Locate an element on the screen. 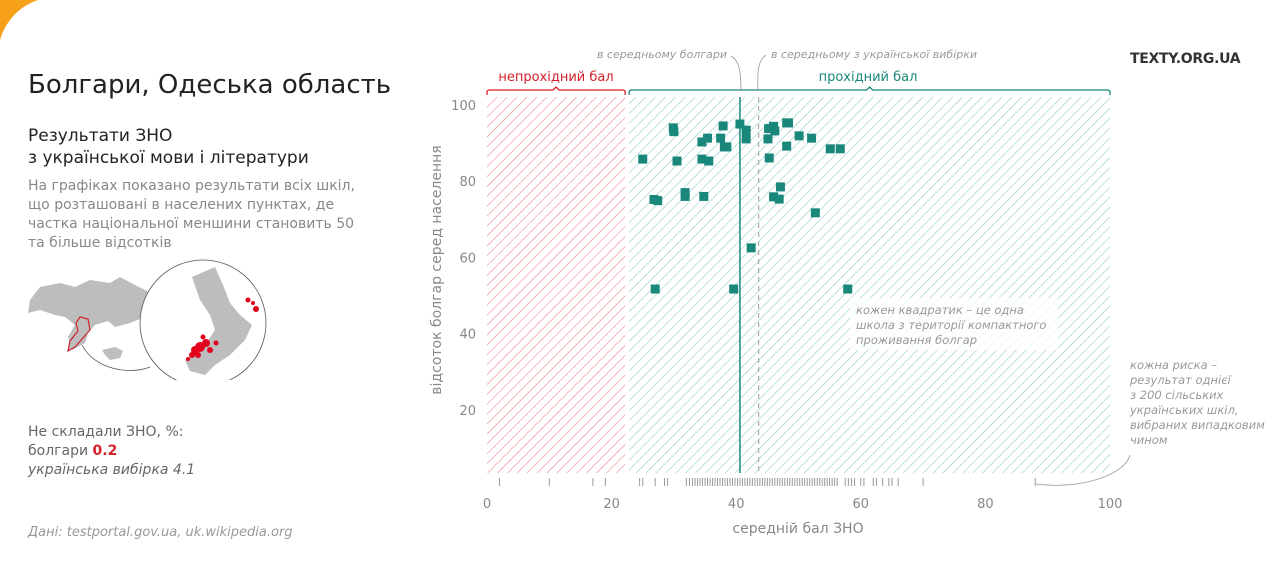  avg-bulgarians-arrow is located at coordinates (736, 73).